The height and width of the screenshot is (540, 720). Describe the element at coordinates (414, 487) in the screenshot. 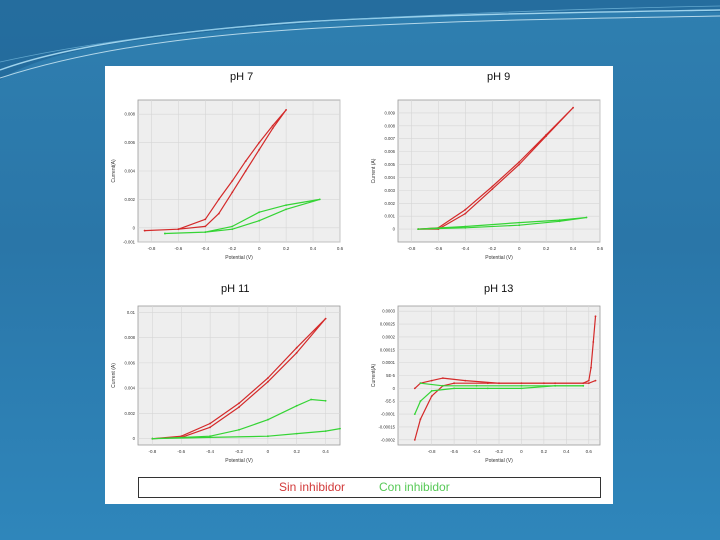

I see `legend-con-inhibidor: Con inhibidor` at that location.